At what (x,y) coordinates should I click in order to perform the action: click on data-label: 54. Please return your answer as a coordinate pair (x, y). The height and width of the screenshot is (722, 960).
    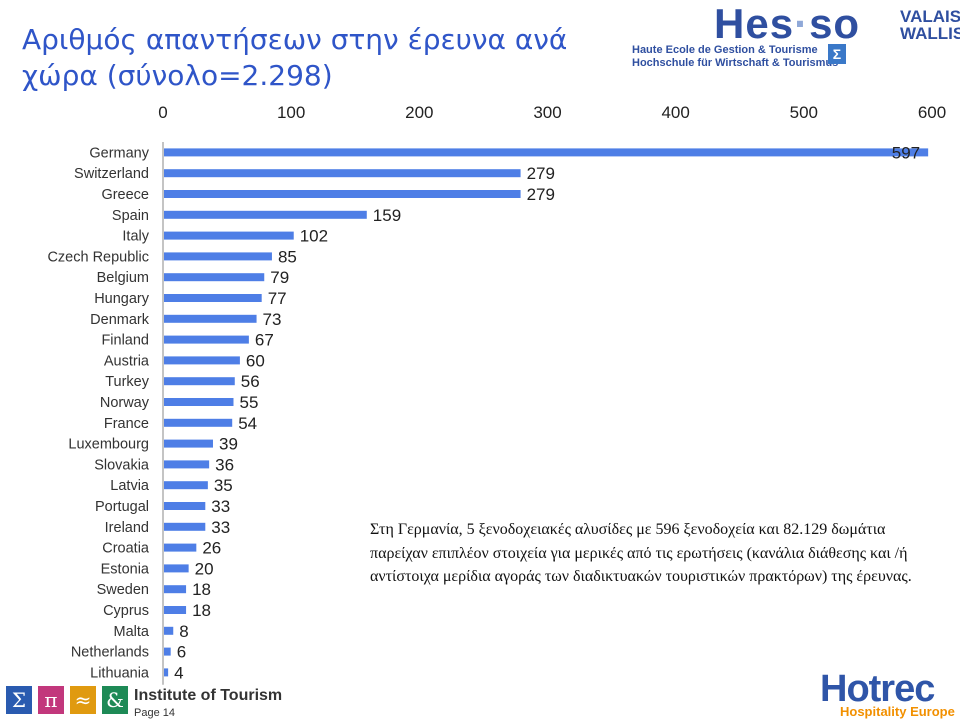
    Looking at the image, I should click on (247, 423).